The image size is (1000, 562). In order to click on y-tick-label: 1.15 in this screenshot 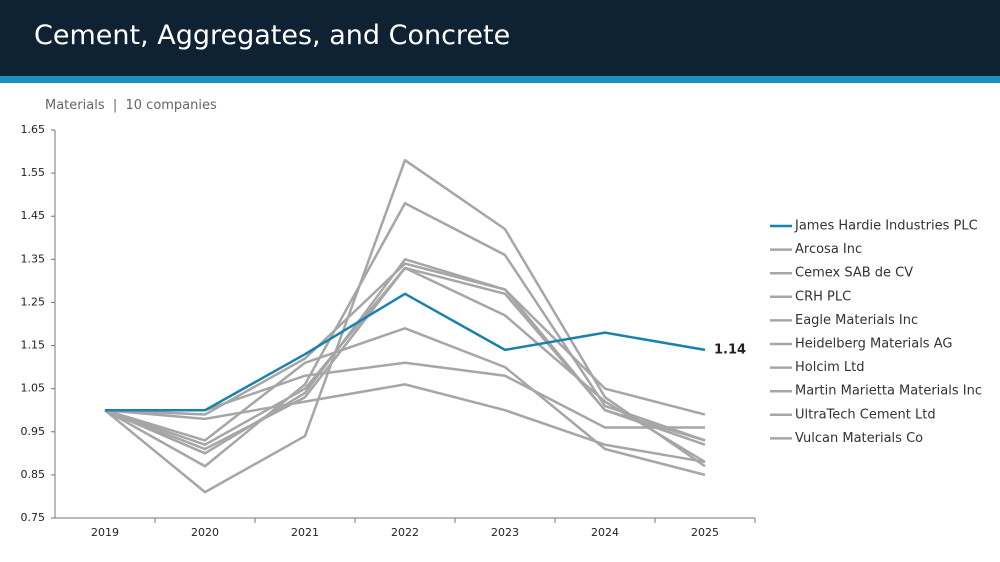, I will do `click(33, 345)`.